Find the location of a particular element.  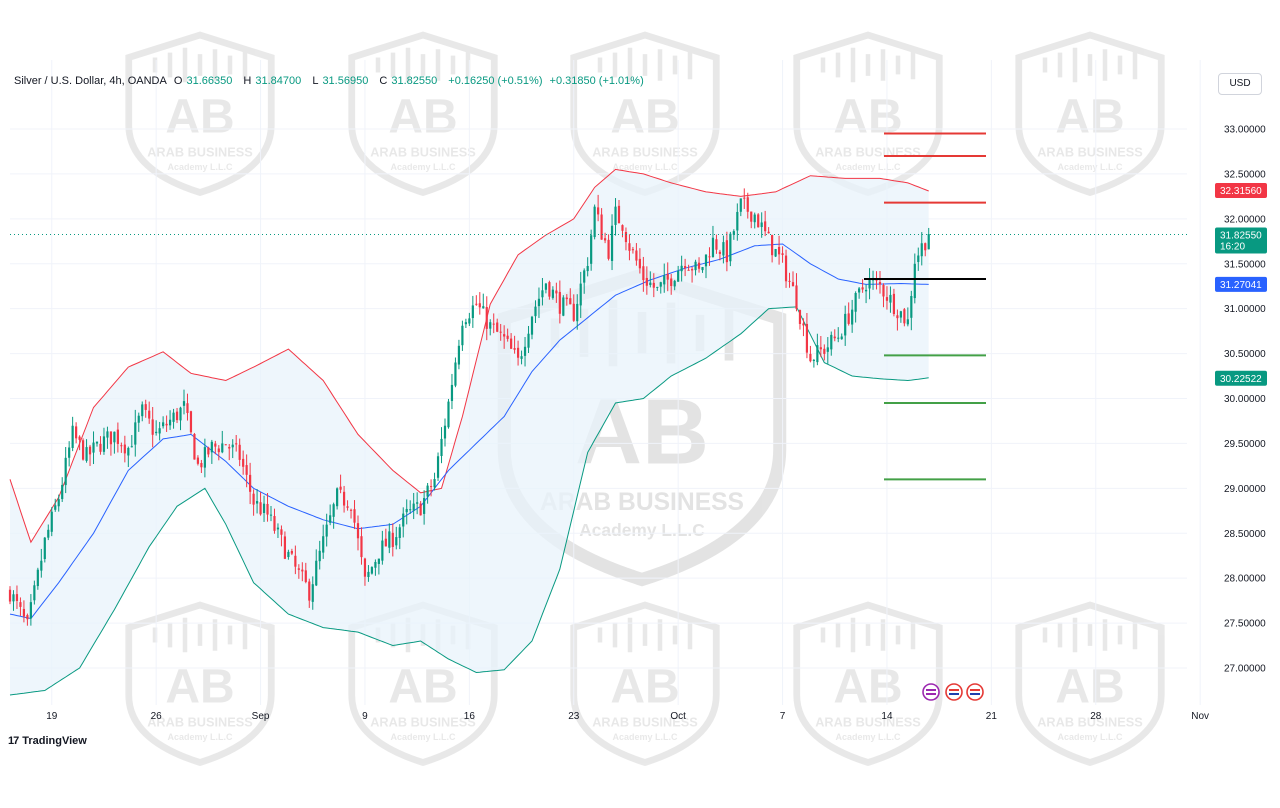

event-icons is located at coordinates (953, 692).